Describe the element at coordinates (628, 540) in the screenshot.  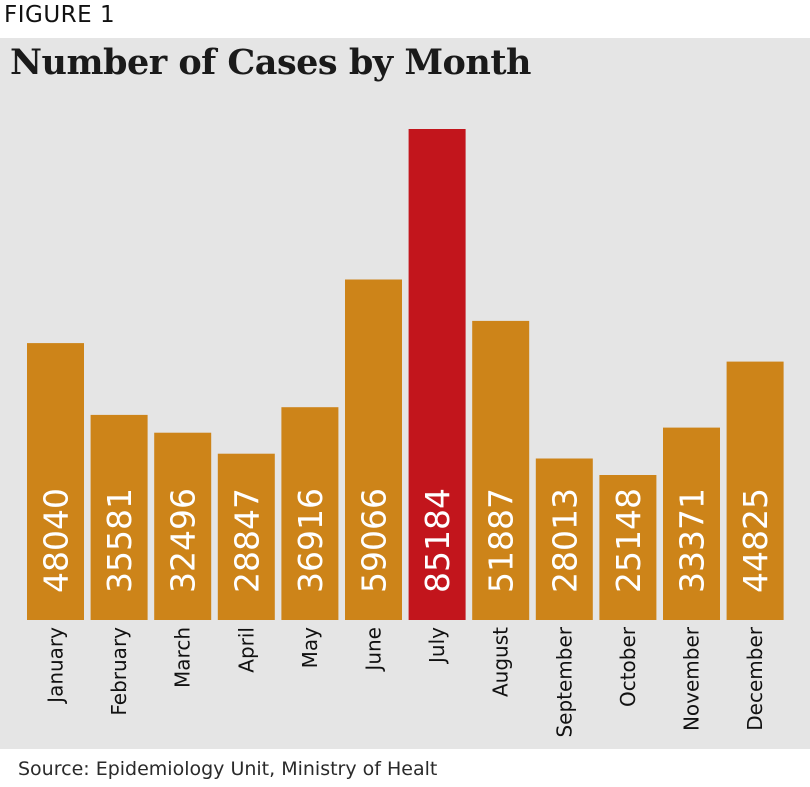
I see `value-label-october: 25148` at that location.